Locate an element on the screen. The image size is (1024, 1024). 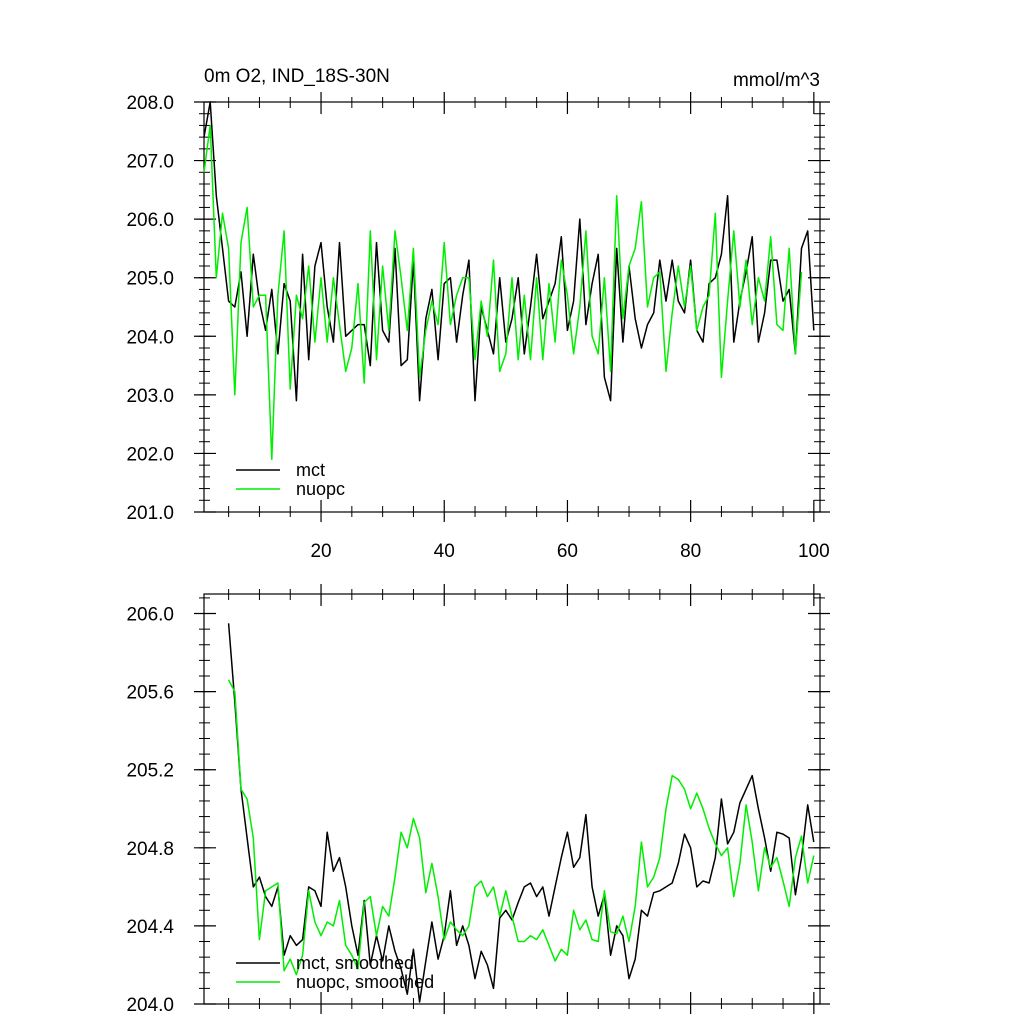
x-tick-label: 40 is located at coordinates (444, 551).